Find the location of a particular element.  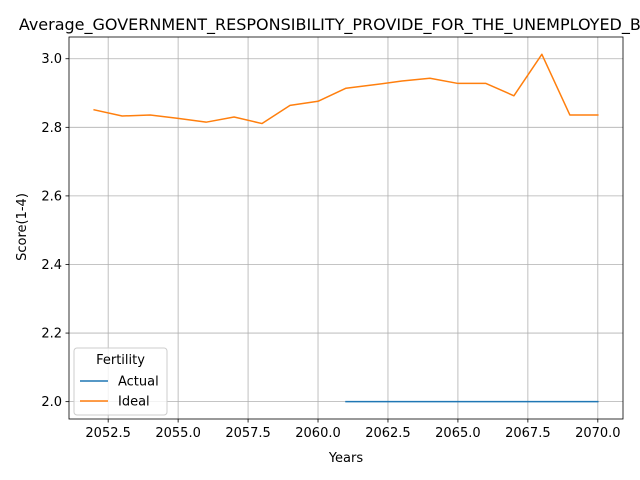

y-tick-label: 2.6 is located at coordinates (51, 196).